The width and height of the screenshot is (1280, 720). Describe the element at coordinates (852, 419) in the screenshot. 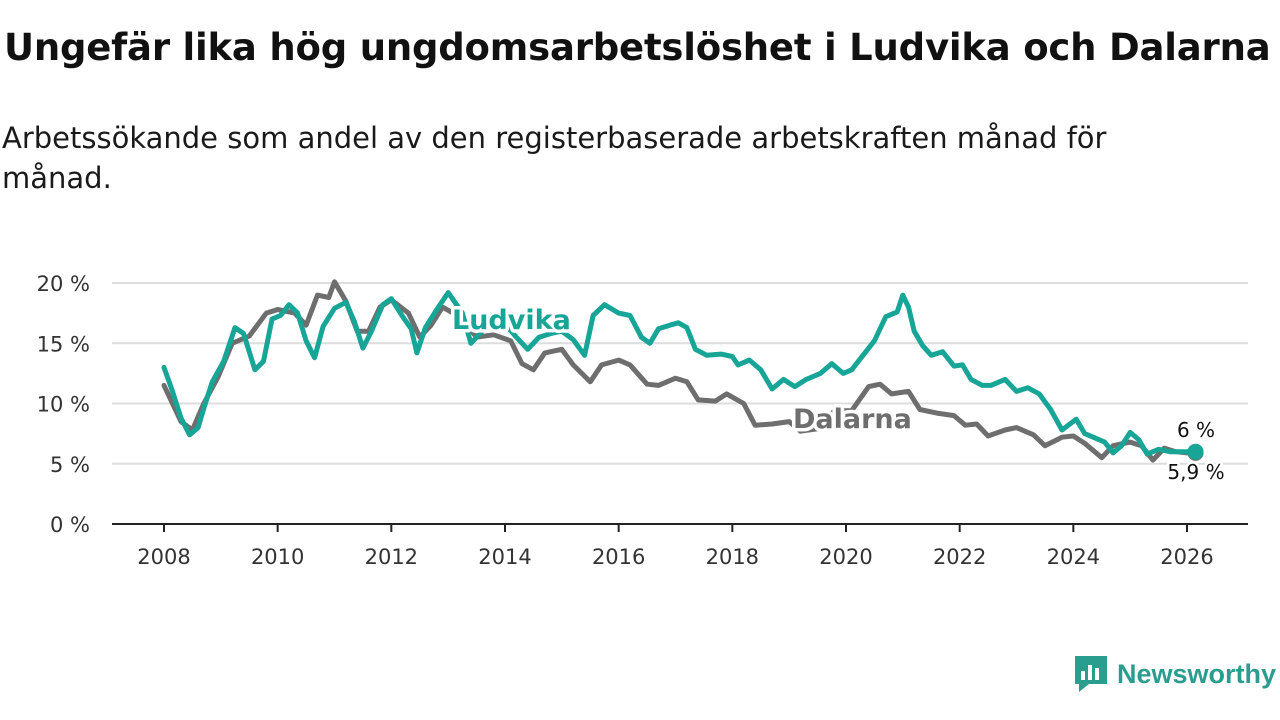

I see `series-label-dalarna: Dalarna` at that location.